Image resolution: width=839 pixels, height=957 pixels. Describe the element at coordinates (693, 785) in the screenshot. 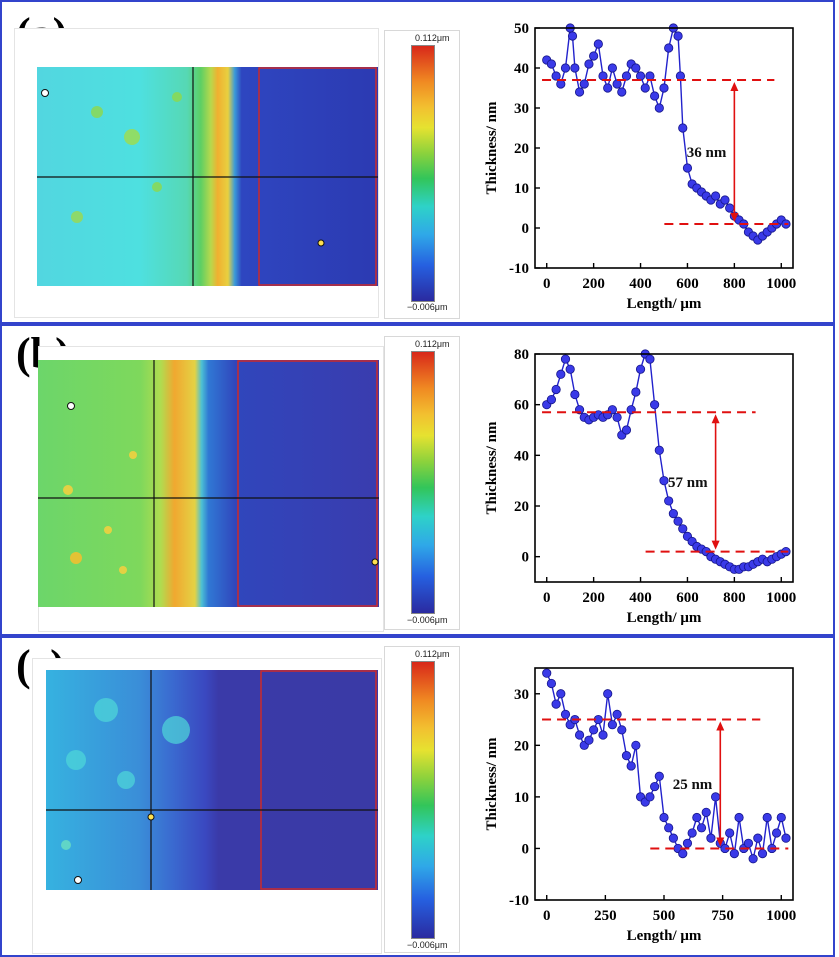

I see `step-height-label: 25 nm` at that location.